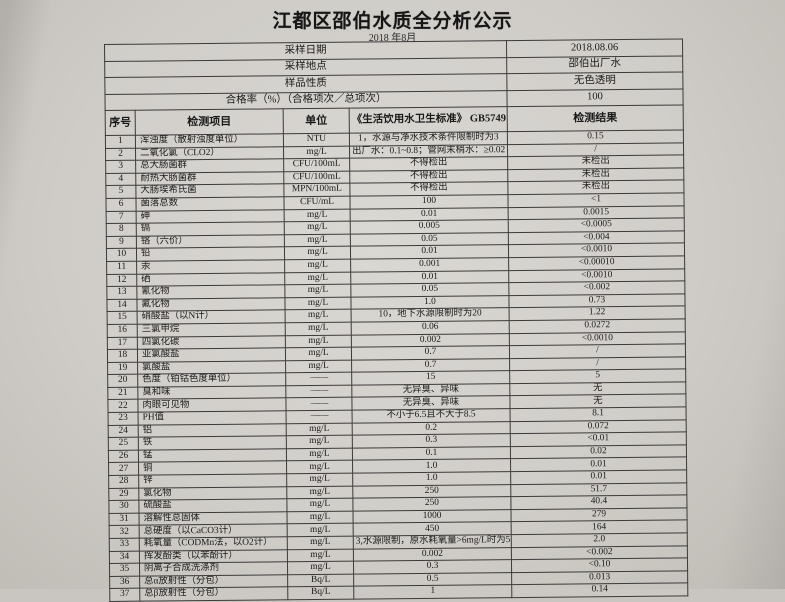  Describe the element at coordinates (122, 381) in the screenshot. I see `row-index: 20` at that location.